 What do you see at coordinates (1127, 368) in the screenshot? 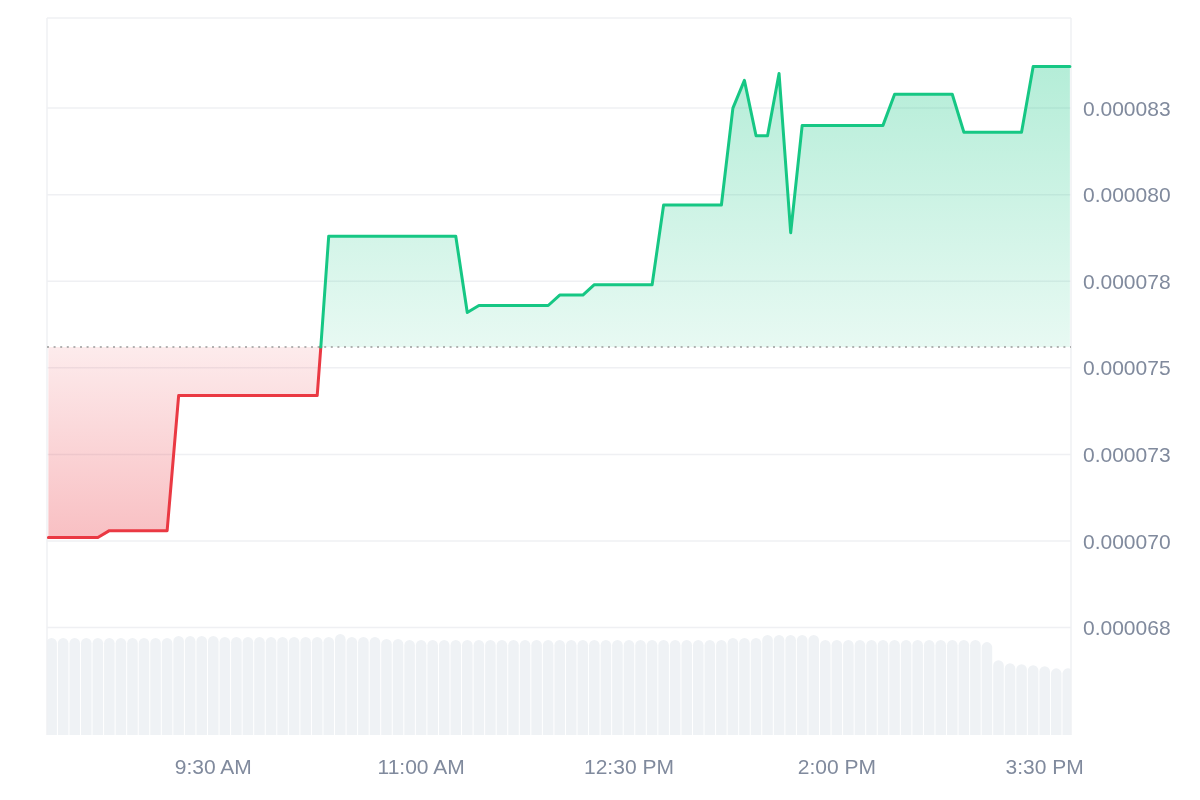
I see `y-tick-label: 0.000075` at bounding box center [1127, 368].